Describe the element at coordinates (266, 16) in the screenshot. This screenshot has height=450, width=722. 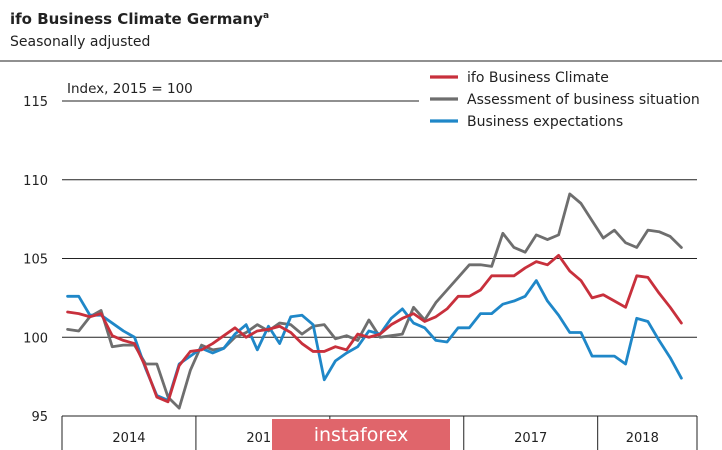
I see `chart-title-superscript: a` at that location.